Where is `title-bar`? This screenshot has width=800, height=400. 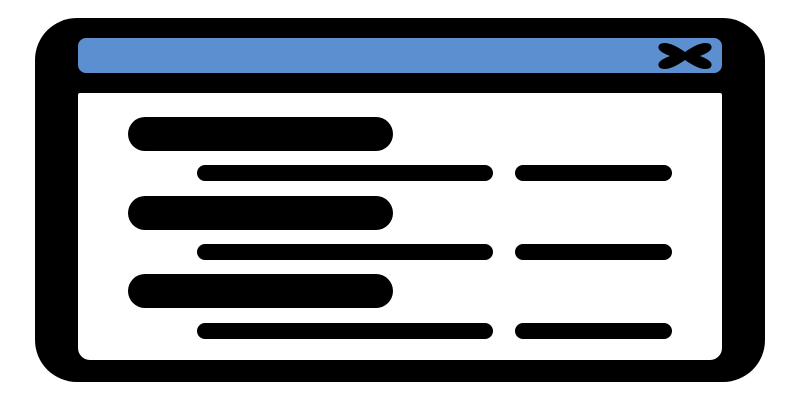 title-bar is located at coordinates (400, 55).